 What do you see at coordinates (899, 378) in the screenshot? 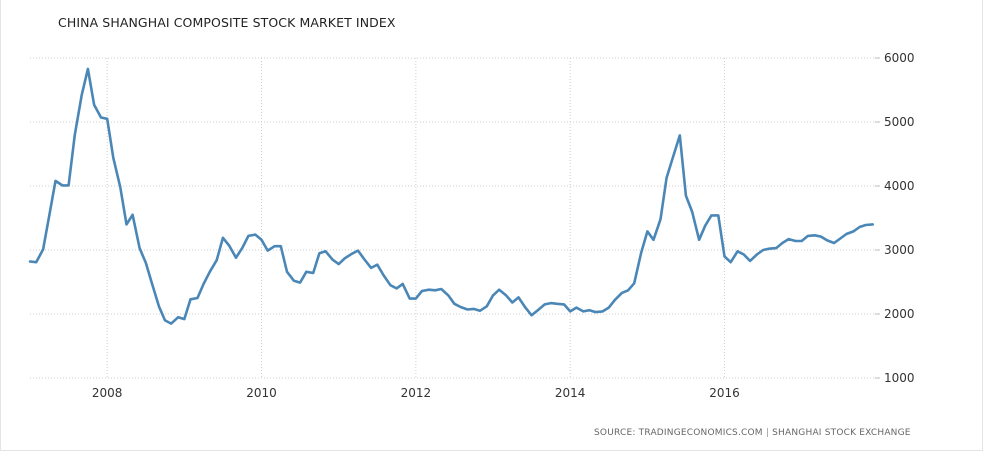
I see `y-tick-label: 1000` at bounding box center [899, 378].